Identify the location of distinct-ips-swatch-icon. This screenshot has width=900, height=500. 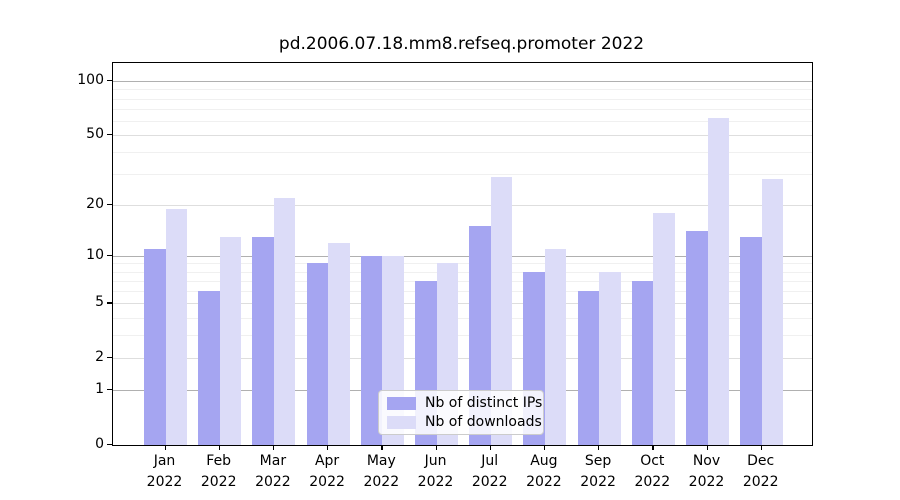
(401, 403).